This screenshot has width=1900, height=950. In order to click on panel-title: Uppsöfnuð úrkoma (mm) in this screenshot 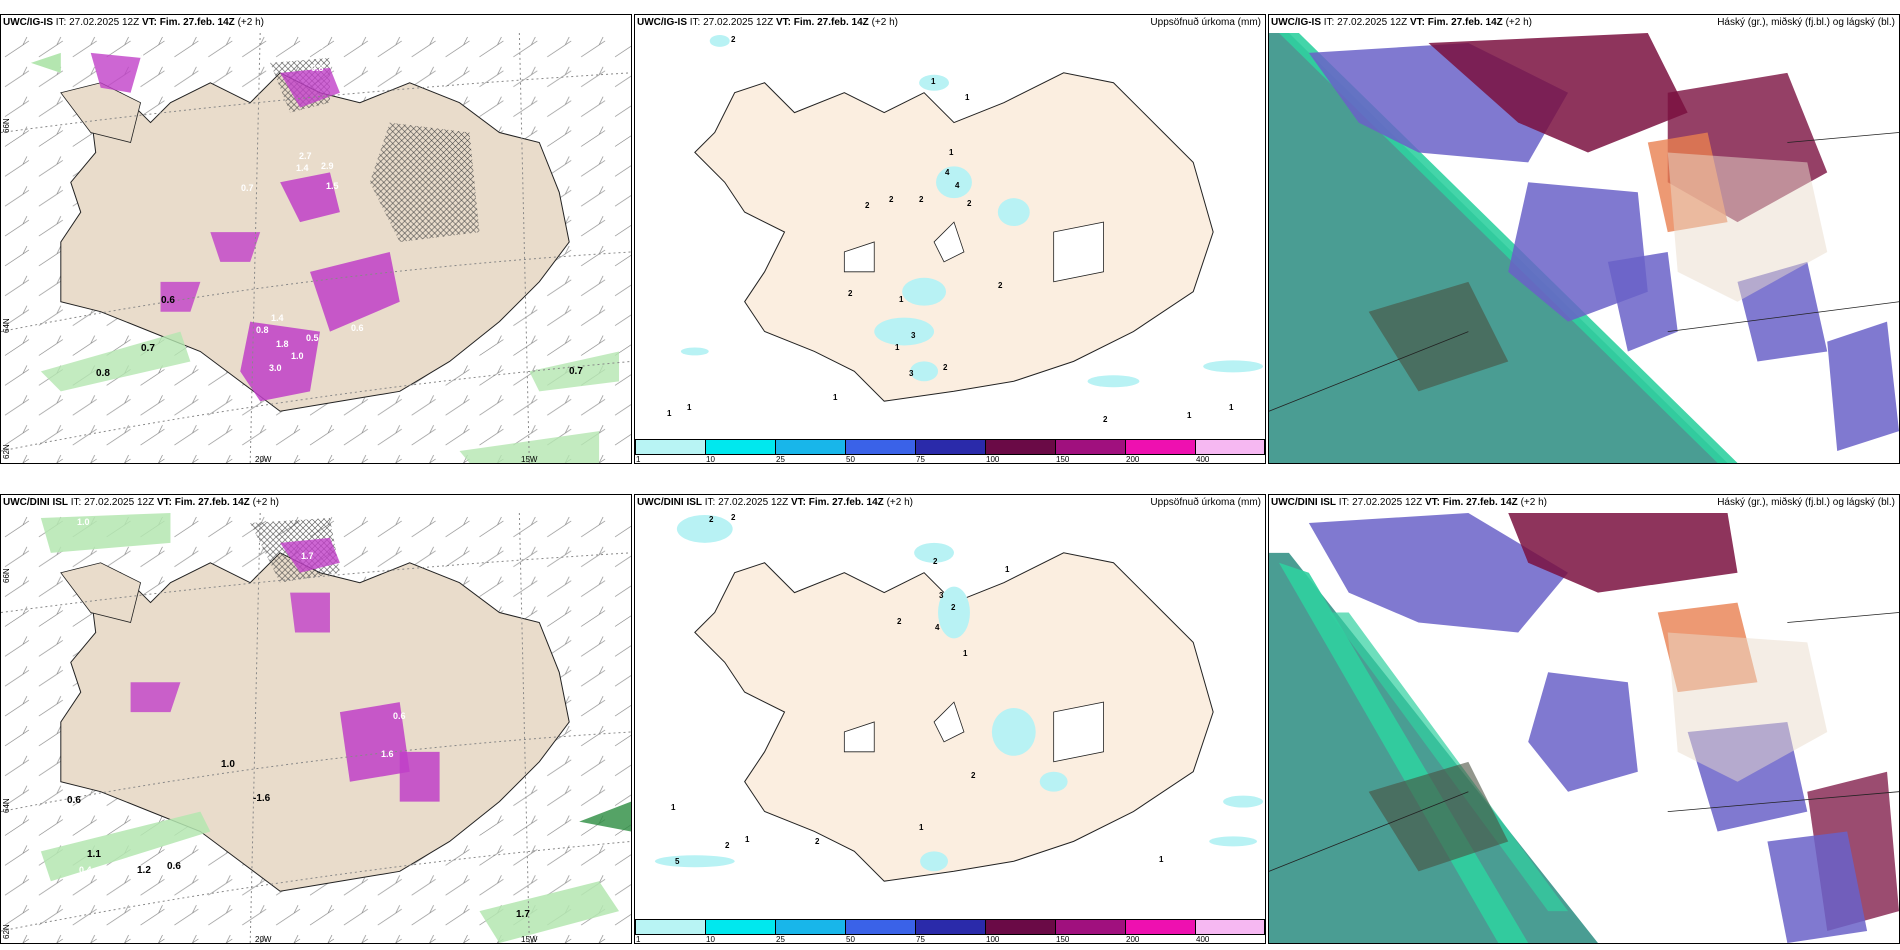, I will do `click(1205, 22)`.